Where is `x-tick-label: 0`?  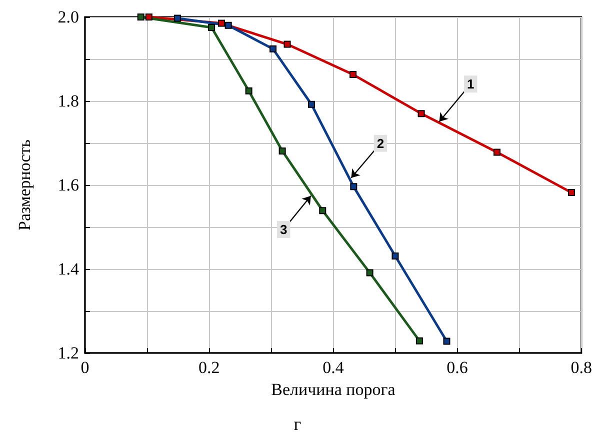 x-tick-label: 0 is located at coordinates (85, 367).